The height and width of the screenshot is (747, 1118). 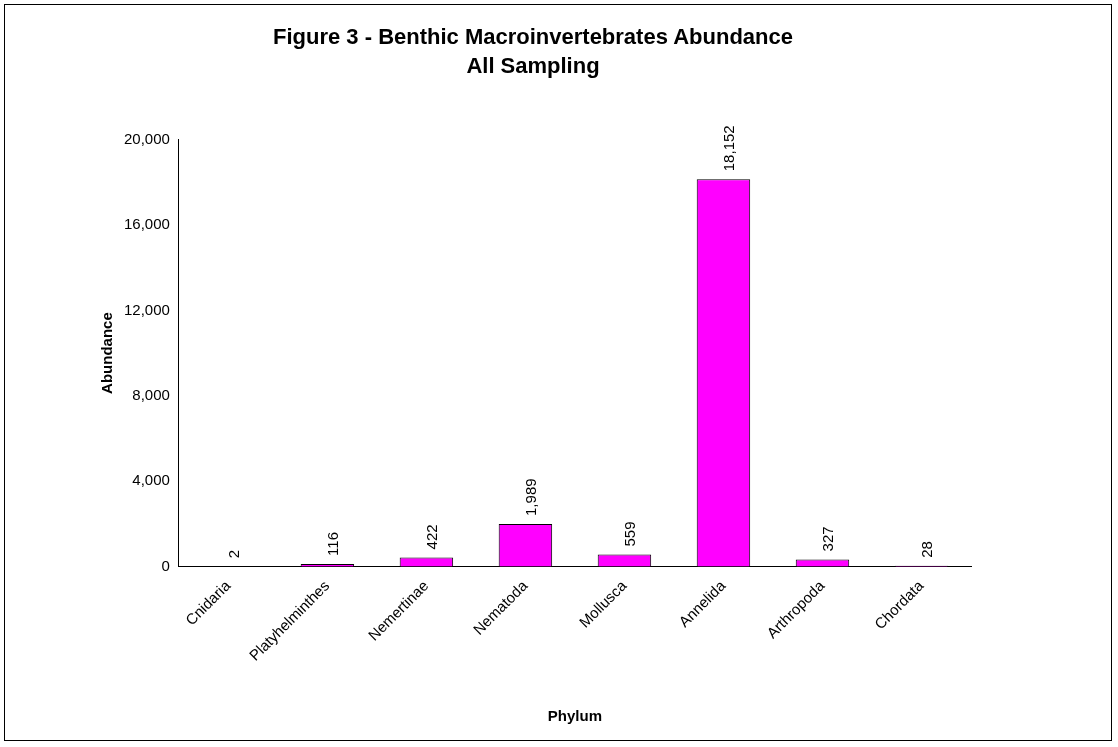 I want to click on y-tick-label: 16,000, so click(x=146, y=224).